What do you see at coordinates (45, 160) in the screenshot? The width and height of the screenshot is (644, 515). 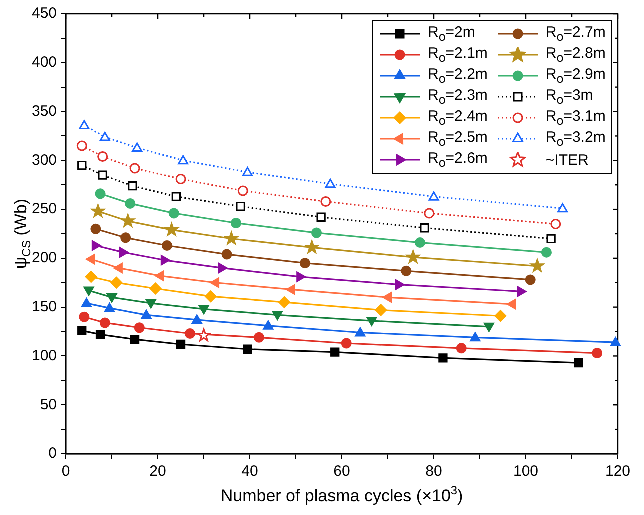 I see `y-tick-label: 300` at bounding box center [45, 160].